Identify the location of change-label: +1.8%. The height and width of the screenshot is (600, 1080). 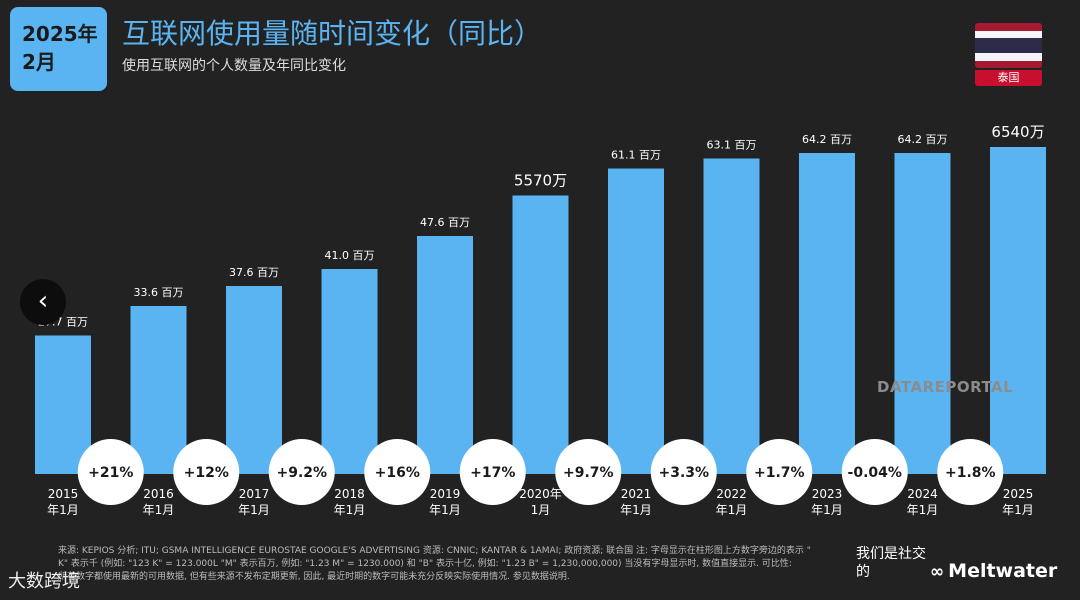
(970, 473).